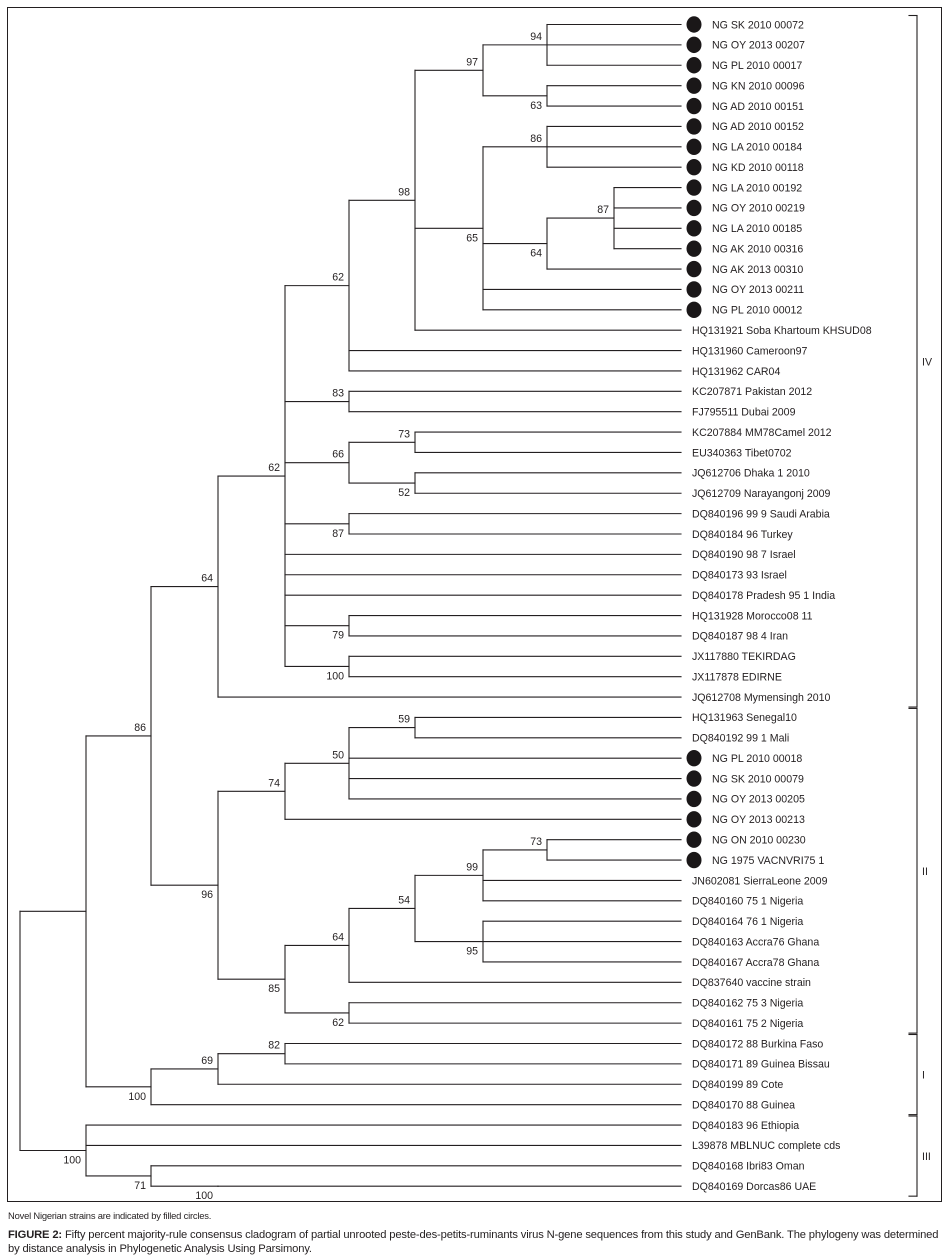 The width and height of the screenshot is (950, 1260). What do you see at coordinates (758, 168) in the screenshot?
I see `taxon-label: NG KD 2010 00118` at bounding box center [758, 168].